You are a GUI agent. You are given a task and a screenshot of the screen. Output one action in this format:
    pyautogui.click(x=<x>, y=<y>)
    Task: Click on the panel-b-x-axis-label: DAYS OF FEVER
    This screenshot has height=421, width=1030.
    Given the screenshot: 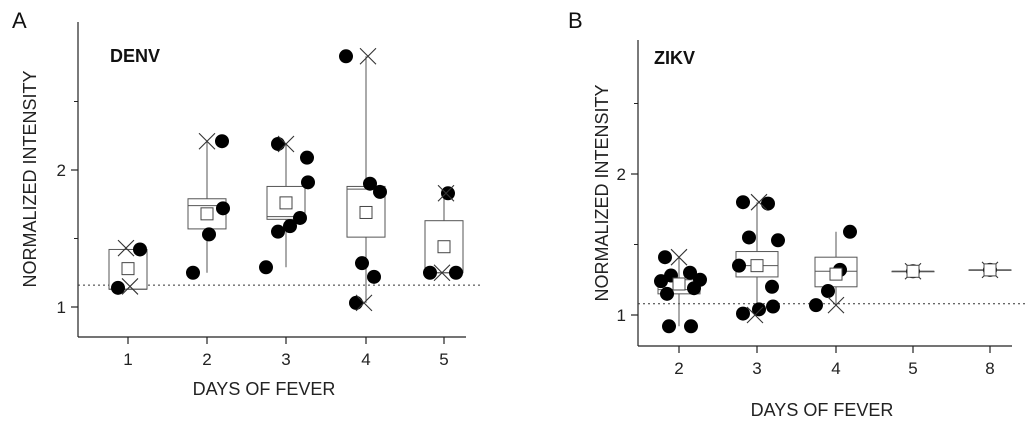 What is the action you would take?
    pyautogui.click(x=822, y=410)
    